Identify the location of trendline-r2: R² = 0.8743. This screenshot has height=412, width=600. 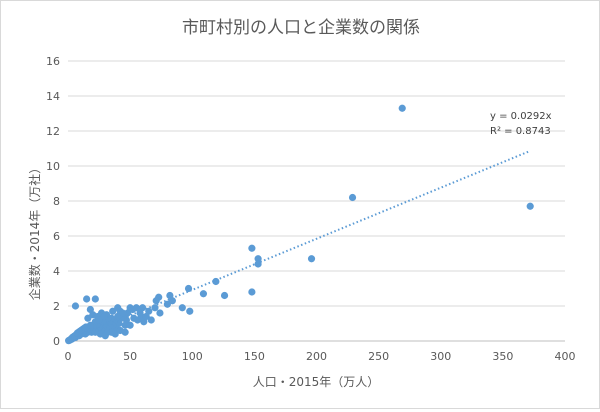
(520, 131).